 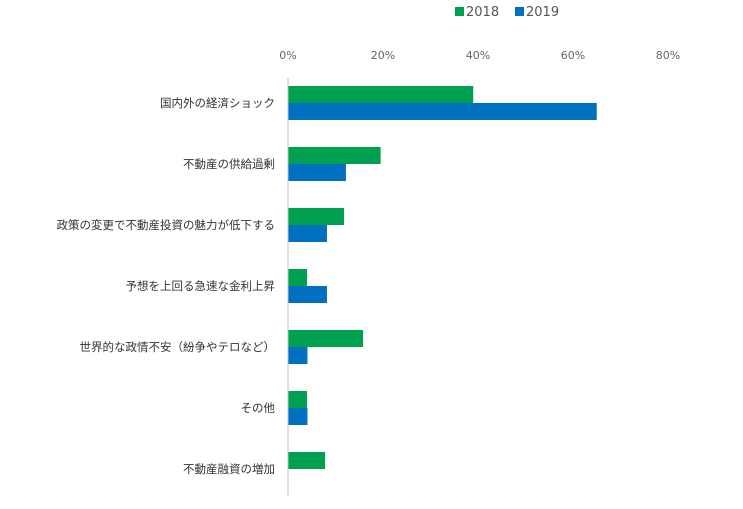 What do you see at coordinates (258, 408) in the screenshot?
I see `category-label: その他` at bounding box center [258, 408].